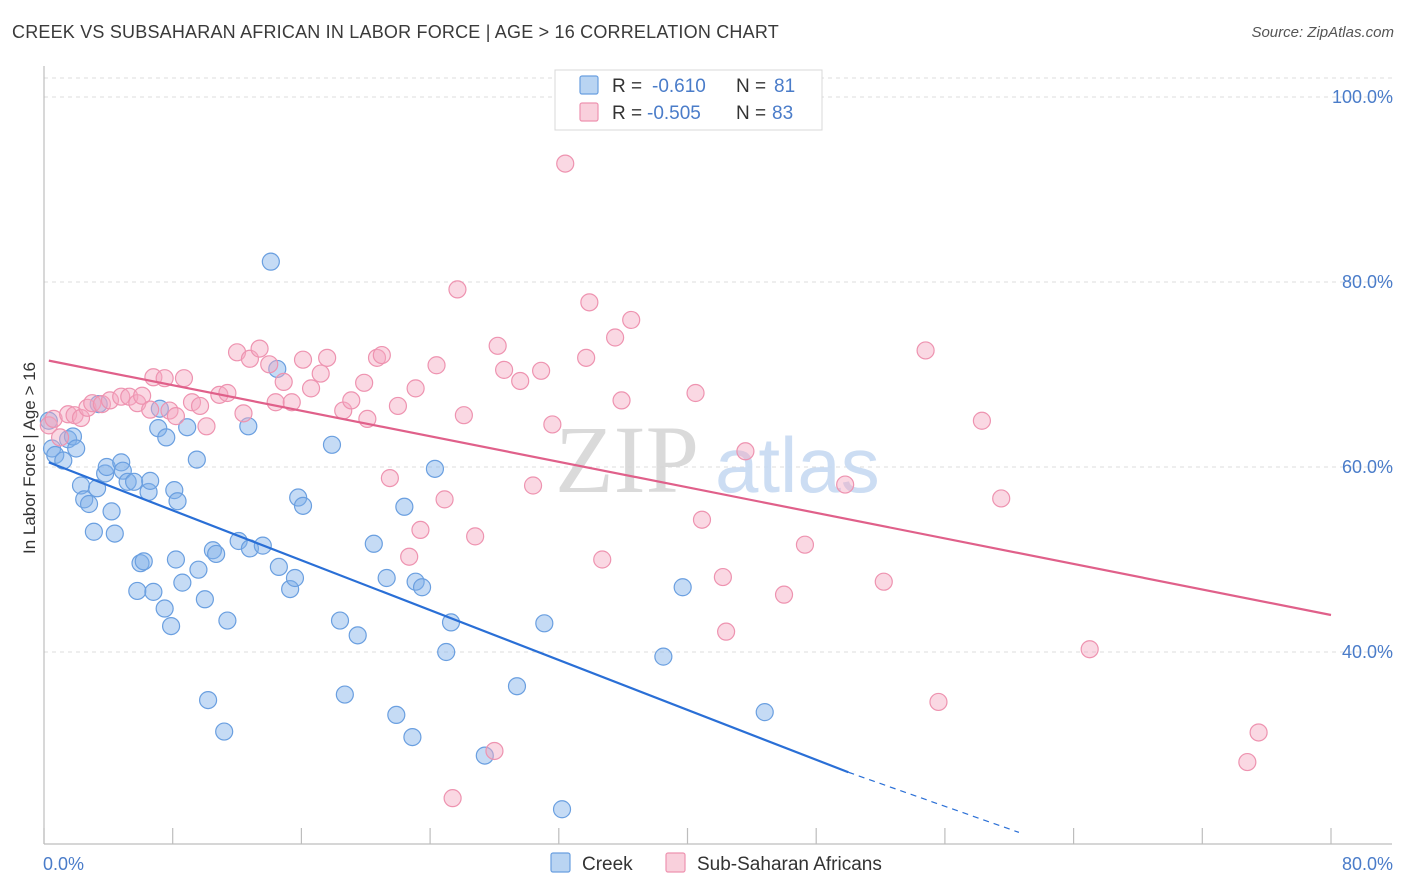 The width and height of the screenshot is (1406, 892). Describe the element at coordinates (751, 113) in the screenshot. I see `legend-n-label-ssa: N =` at that location.